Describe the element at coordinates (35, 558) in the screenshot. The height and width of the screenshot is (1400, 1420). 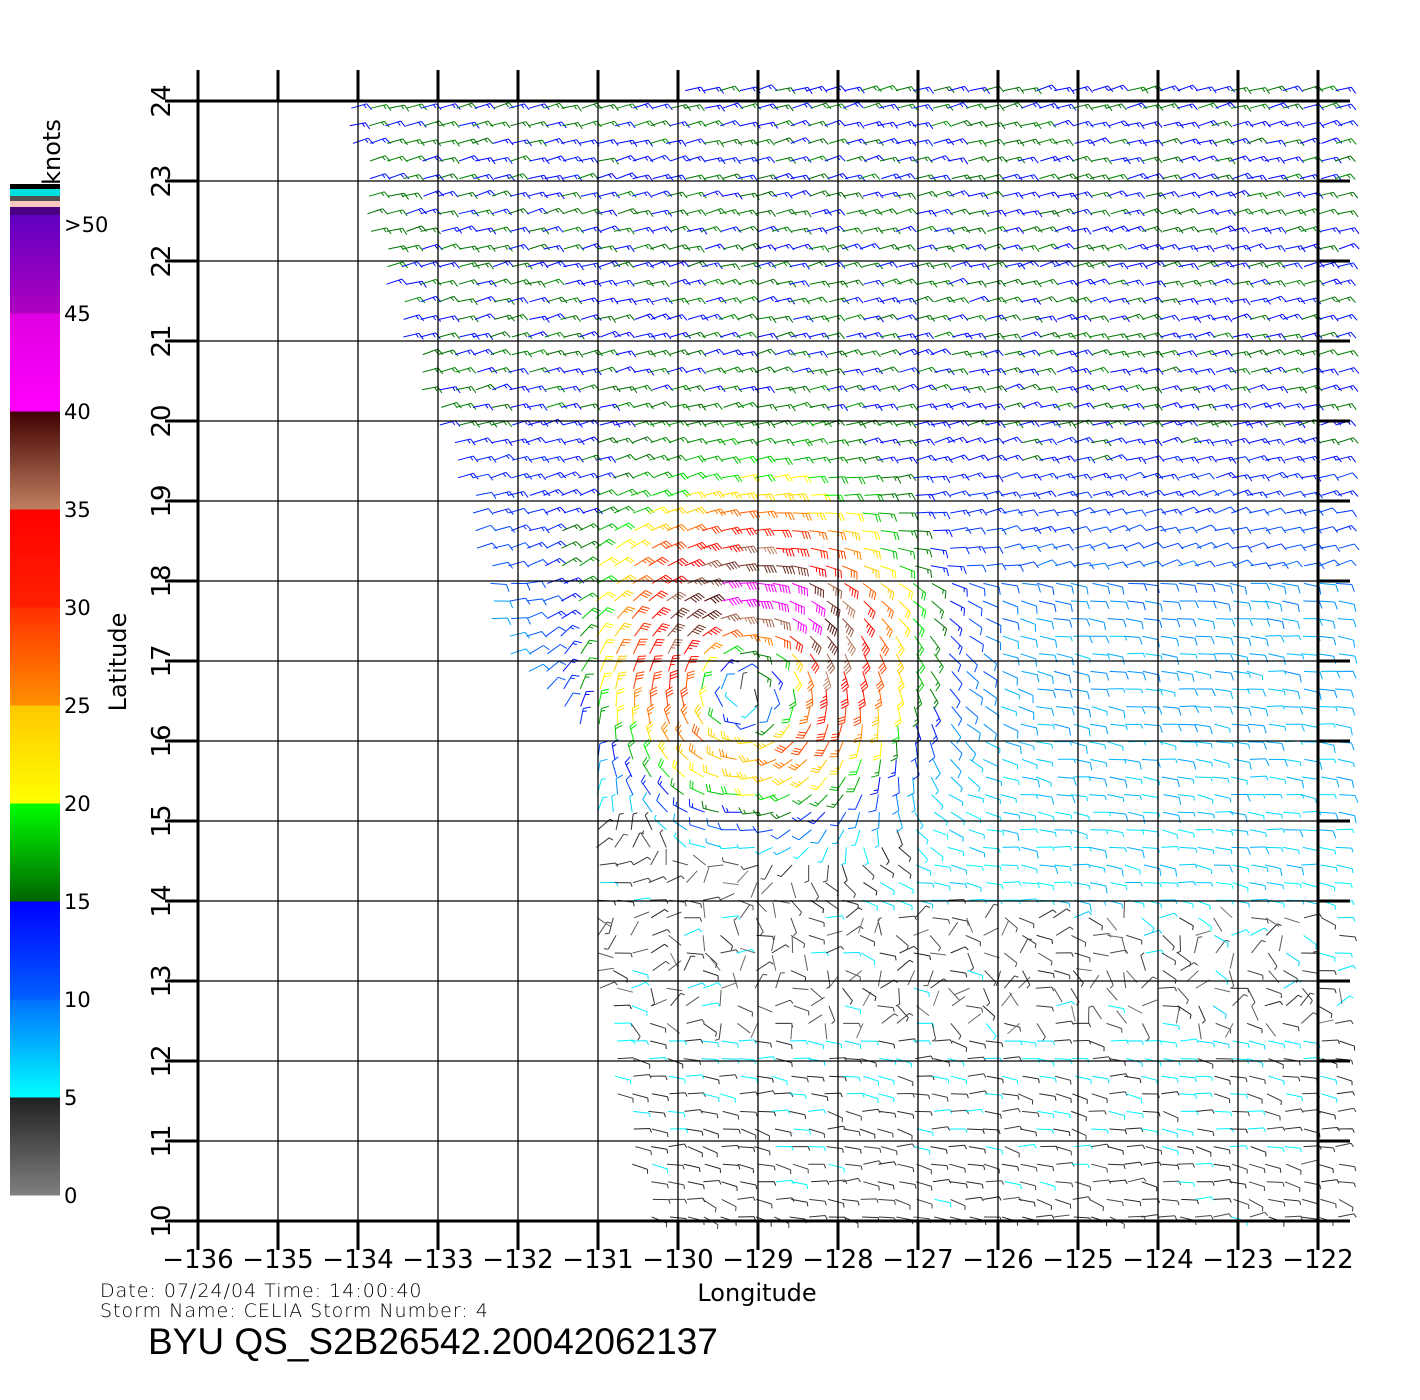
I see `colorbar-bin` at that location.